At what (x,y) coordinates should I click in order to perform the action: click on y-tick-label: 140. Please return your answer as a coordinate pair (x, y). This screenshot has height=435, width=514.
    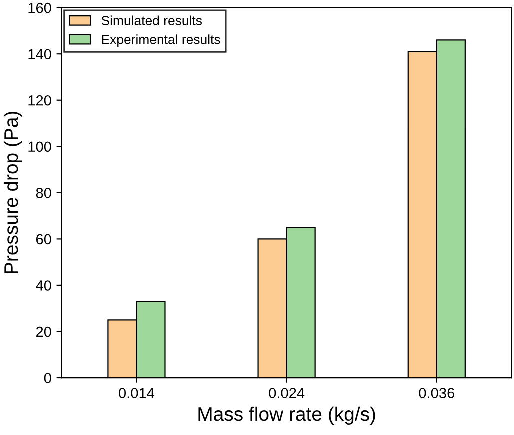
    Looking at the image, I should click on (40, 54).